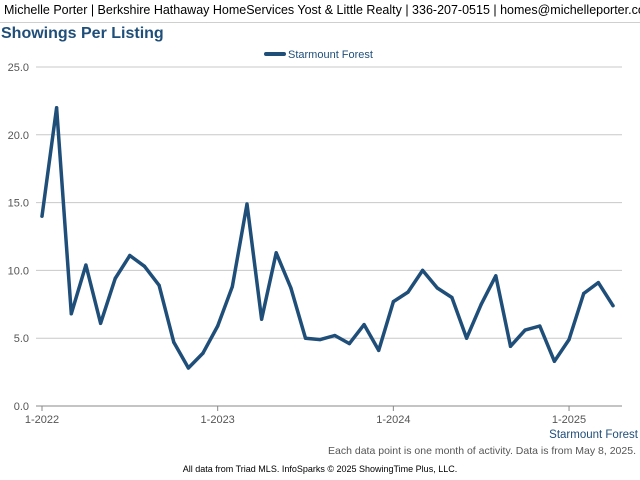  What do you see at coordinates (323, 415) in the screenshot?
I see `x-axis: 1-2022 1-2023 1-2024 1-2025` at bounding box center [323, 415].